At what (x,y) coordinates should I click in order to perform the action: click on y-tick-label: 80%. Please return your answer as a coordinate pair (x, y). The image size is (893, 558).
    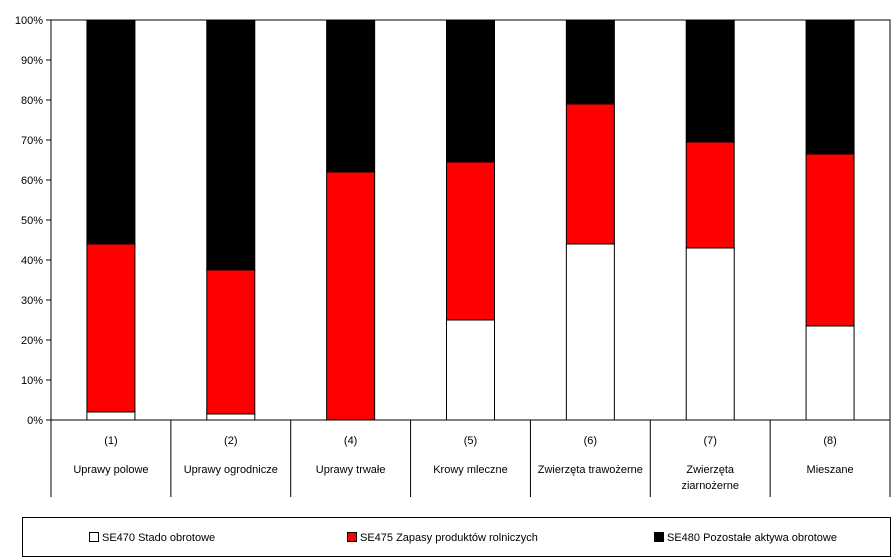
    Looking at the image, I should click on (32, 101).